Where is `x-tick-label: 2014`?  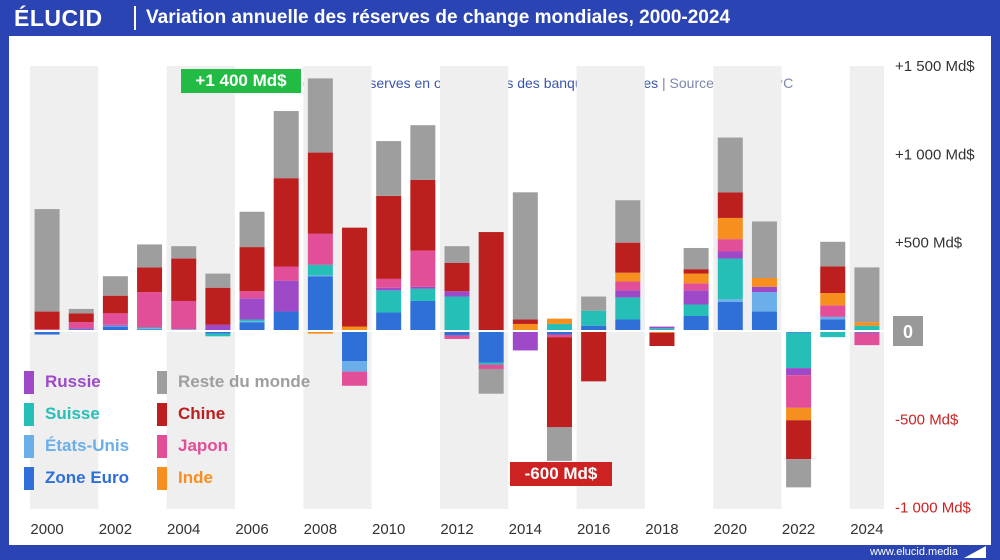 x-tick-label: 2014 is located at coordinates (525, 529).